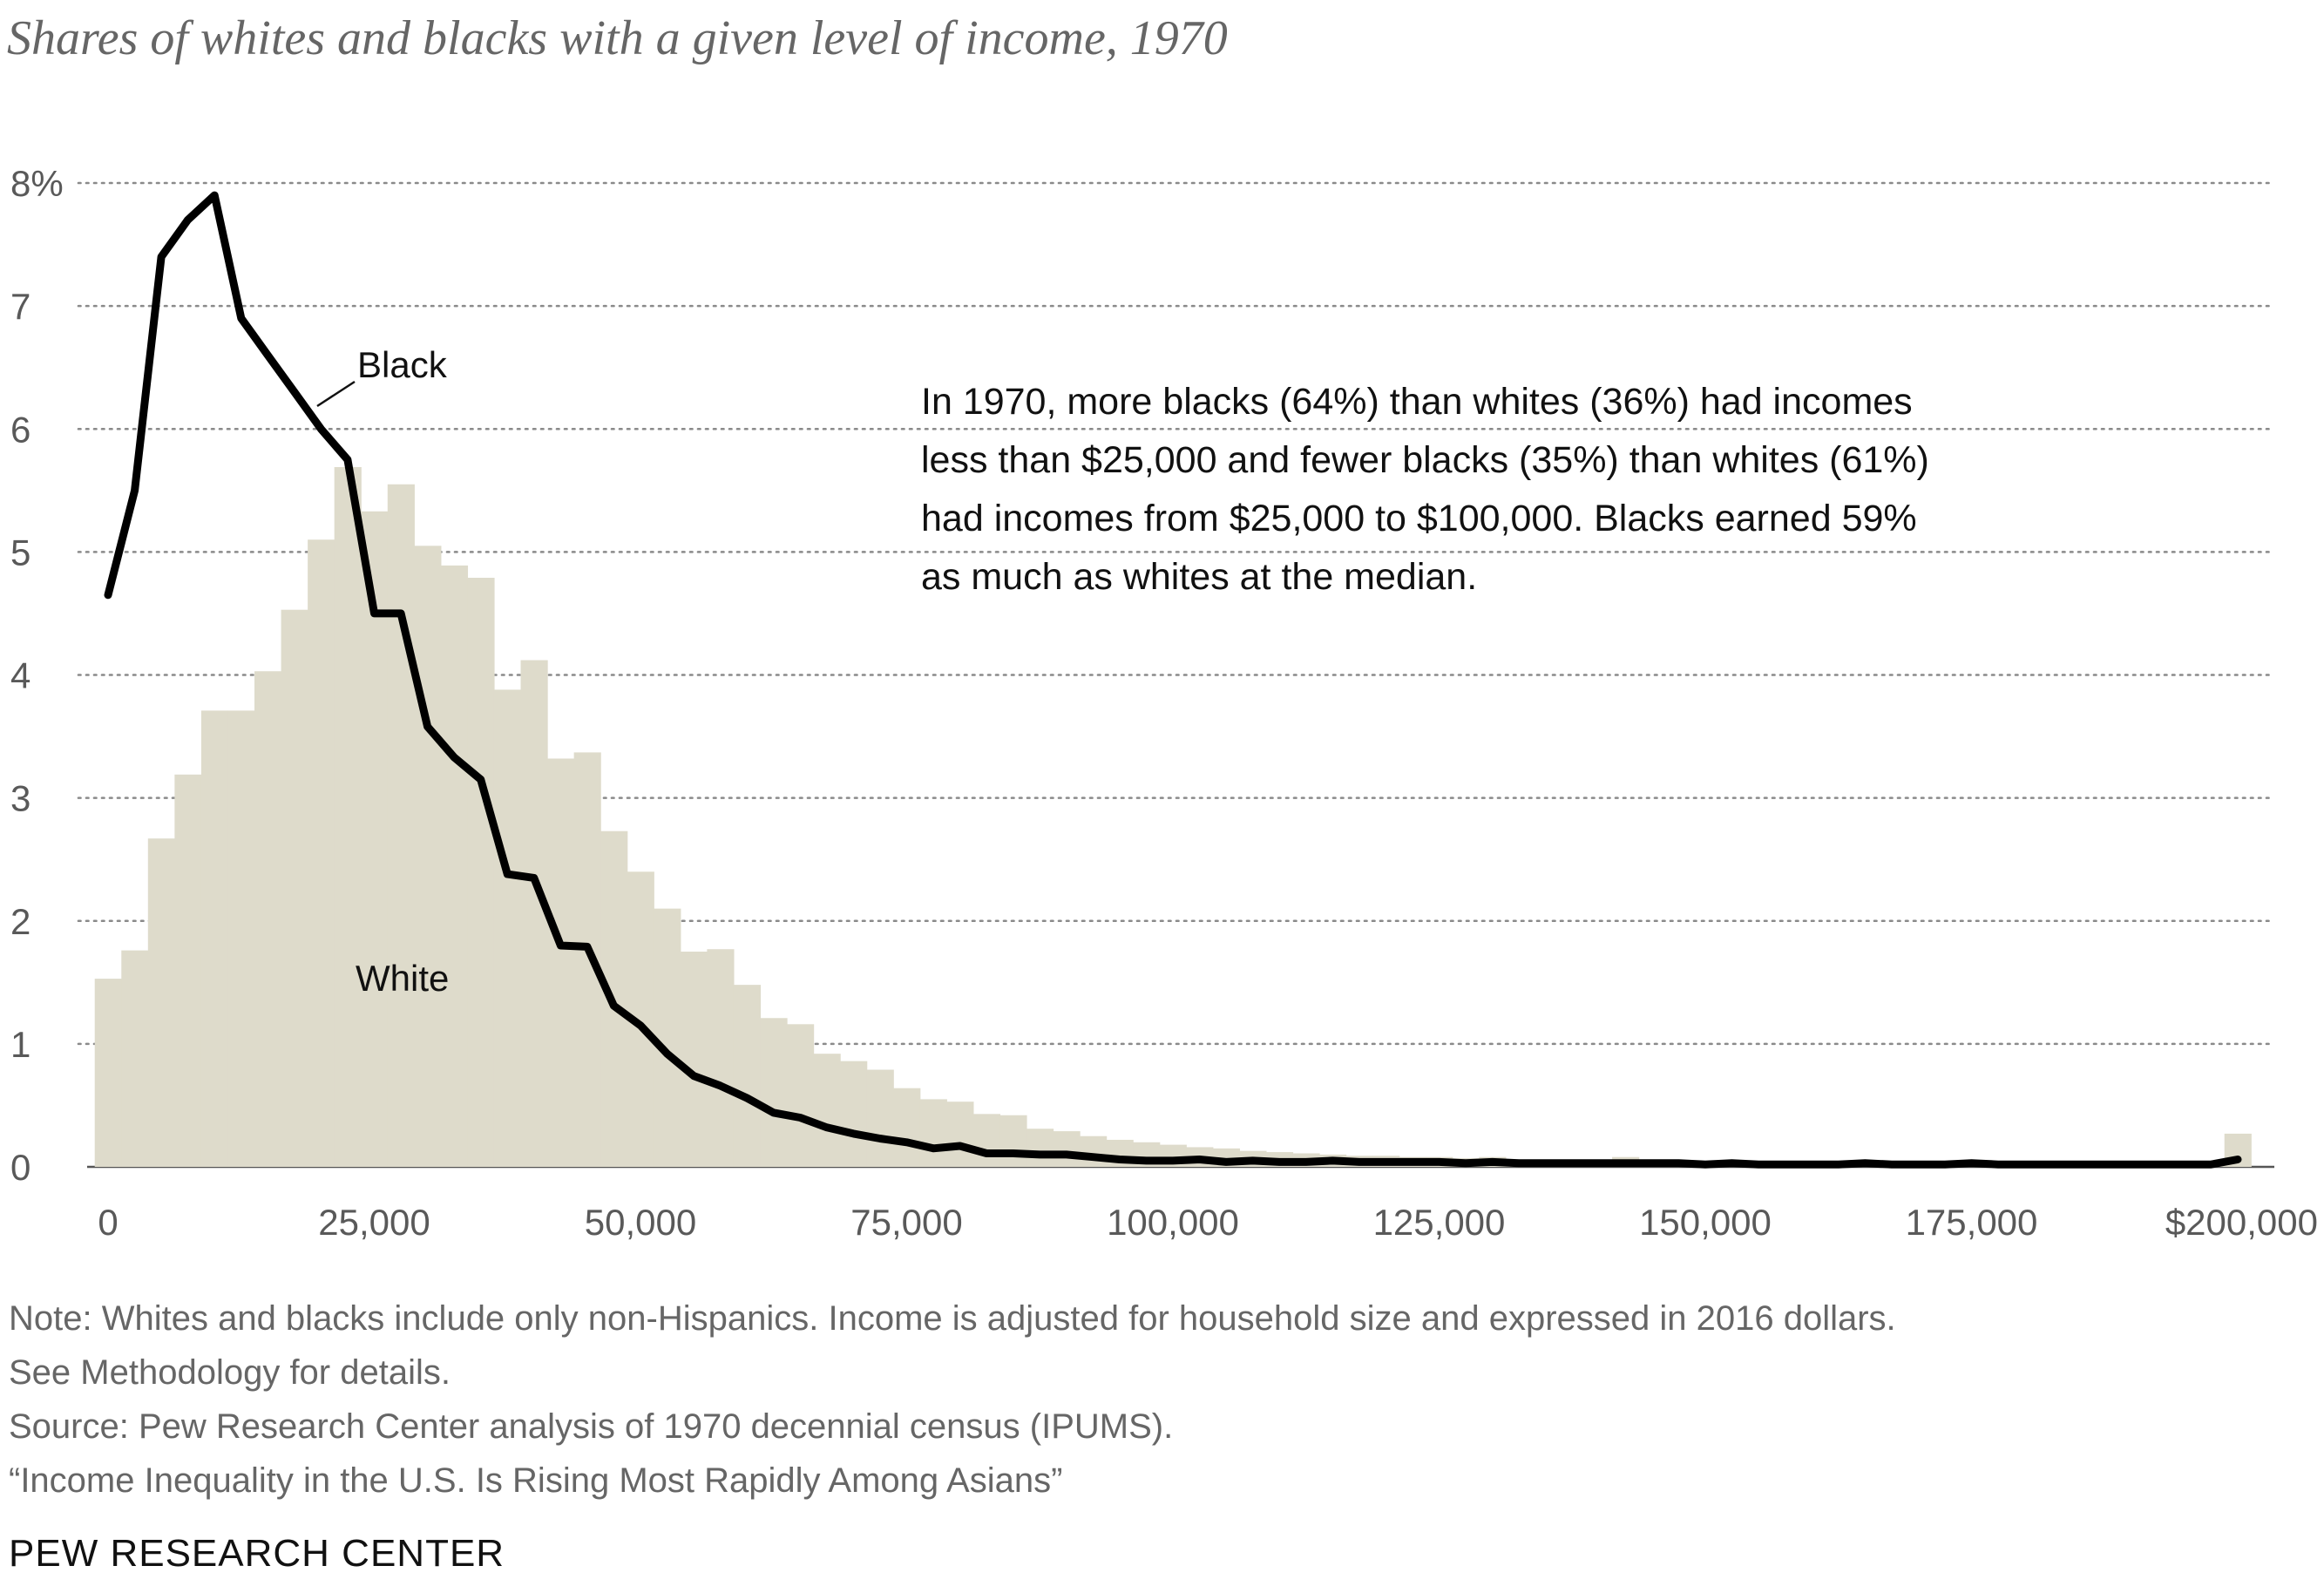 The image size is (2324, 1593). I want to click on y-tick-label: 5, so click(20, 553).